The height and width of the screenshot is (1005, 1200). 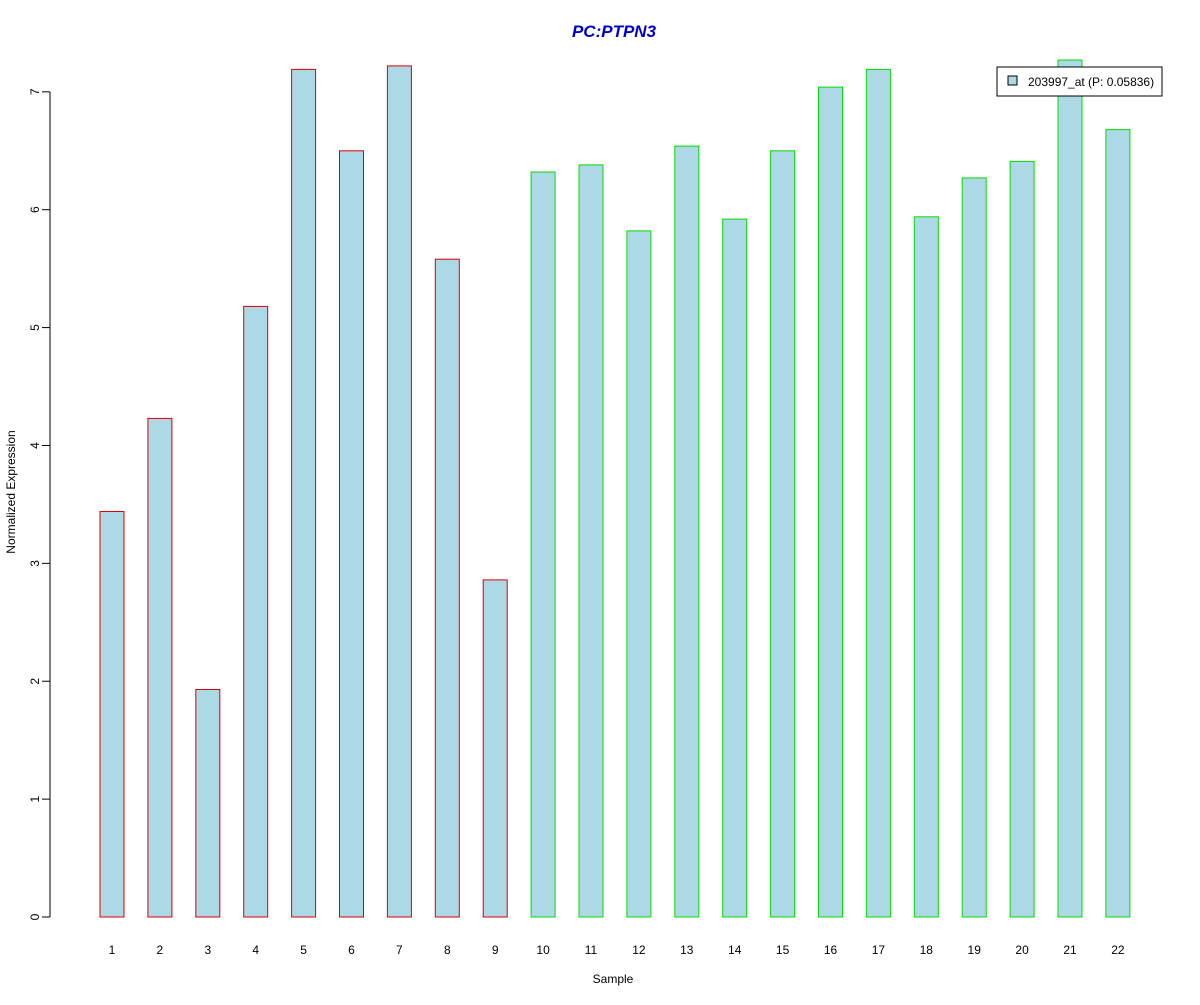 I want to click on x-tick-label: 1, so click(x=112, y=950).